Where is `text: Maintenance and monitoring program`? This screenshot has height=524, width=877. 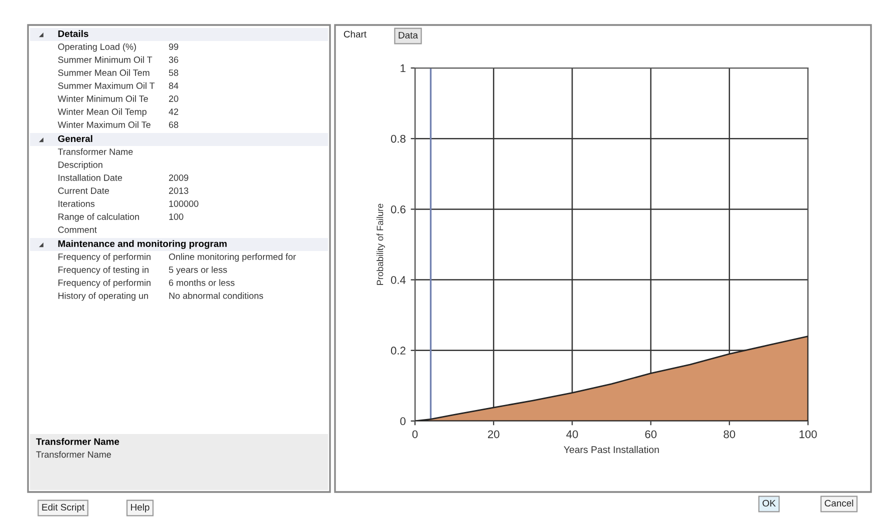
text: Maintenance and monitoring program is located at coordinates (142, 244).